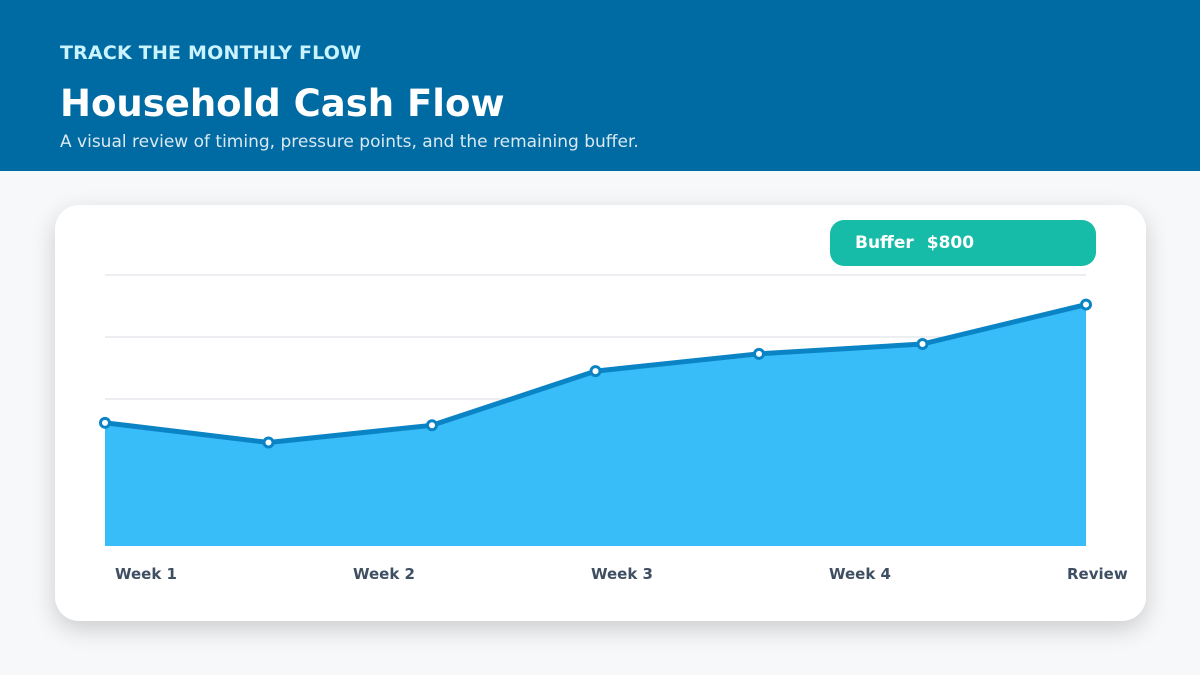  Describe the element at coordinates (146, 574) in the screenshot. I see `x-tick-label: Week 1` at that location.